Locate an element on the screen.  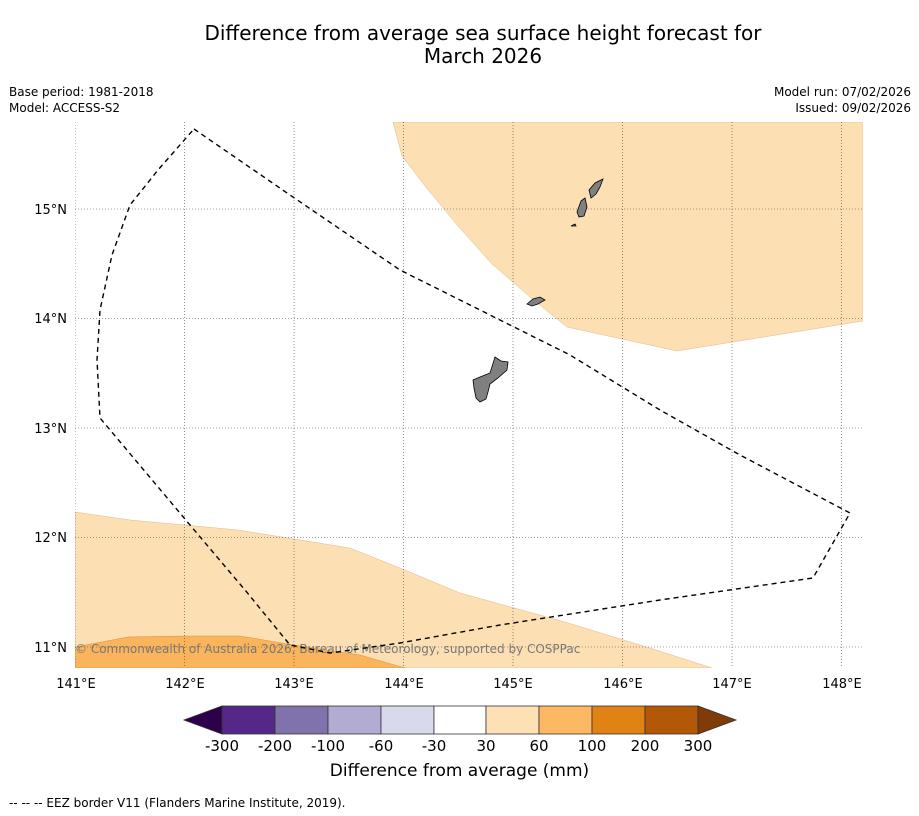
lon-label-142: 142°E is located at coordinates (185, 684).